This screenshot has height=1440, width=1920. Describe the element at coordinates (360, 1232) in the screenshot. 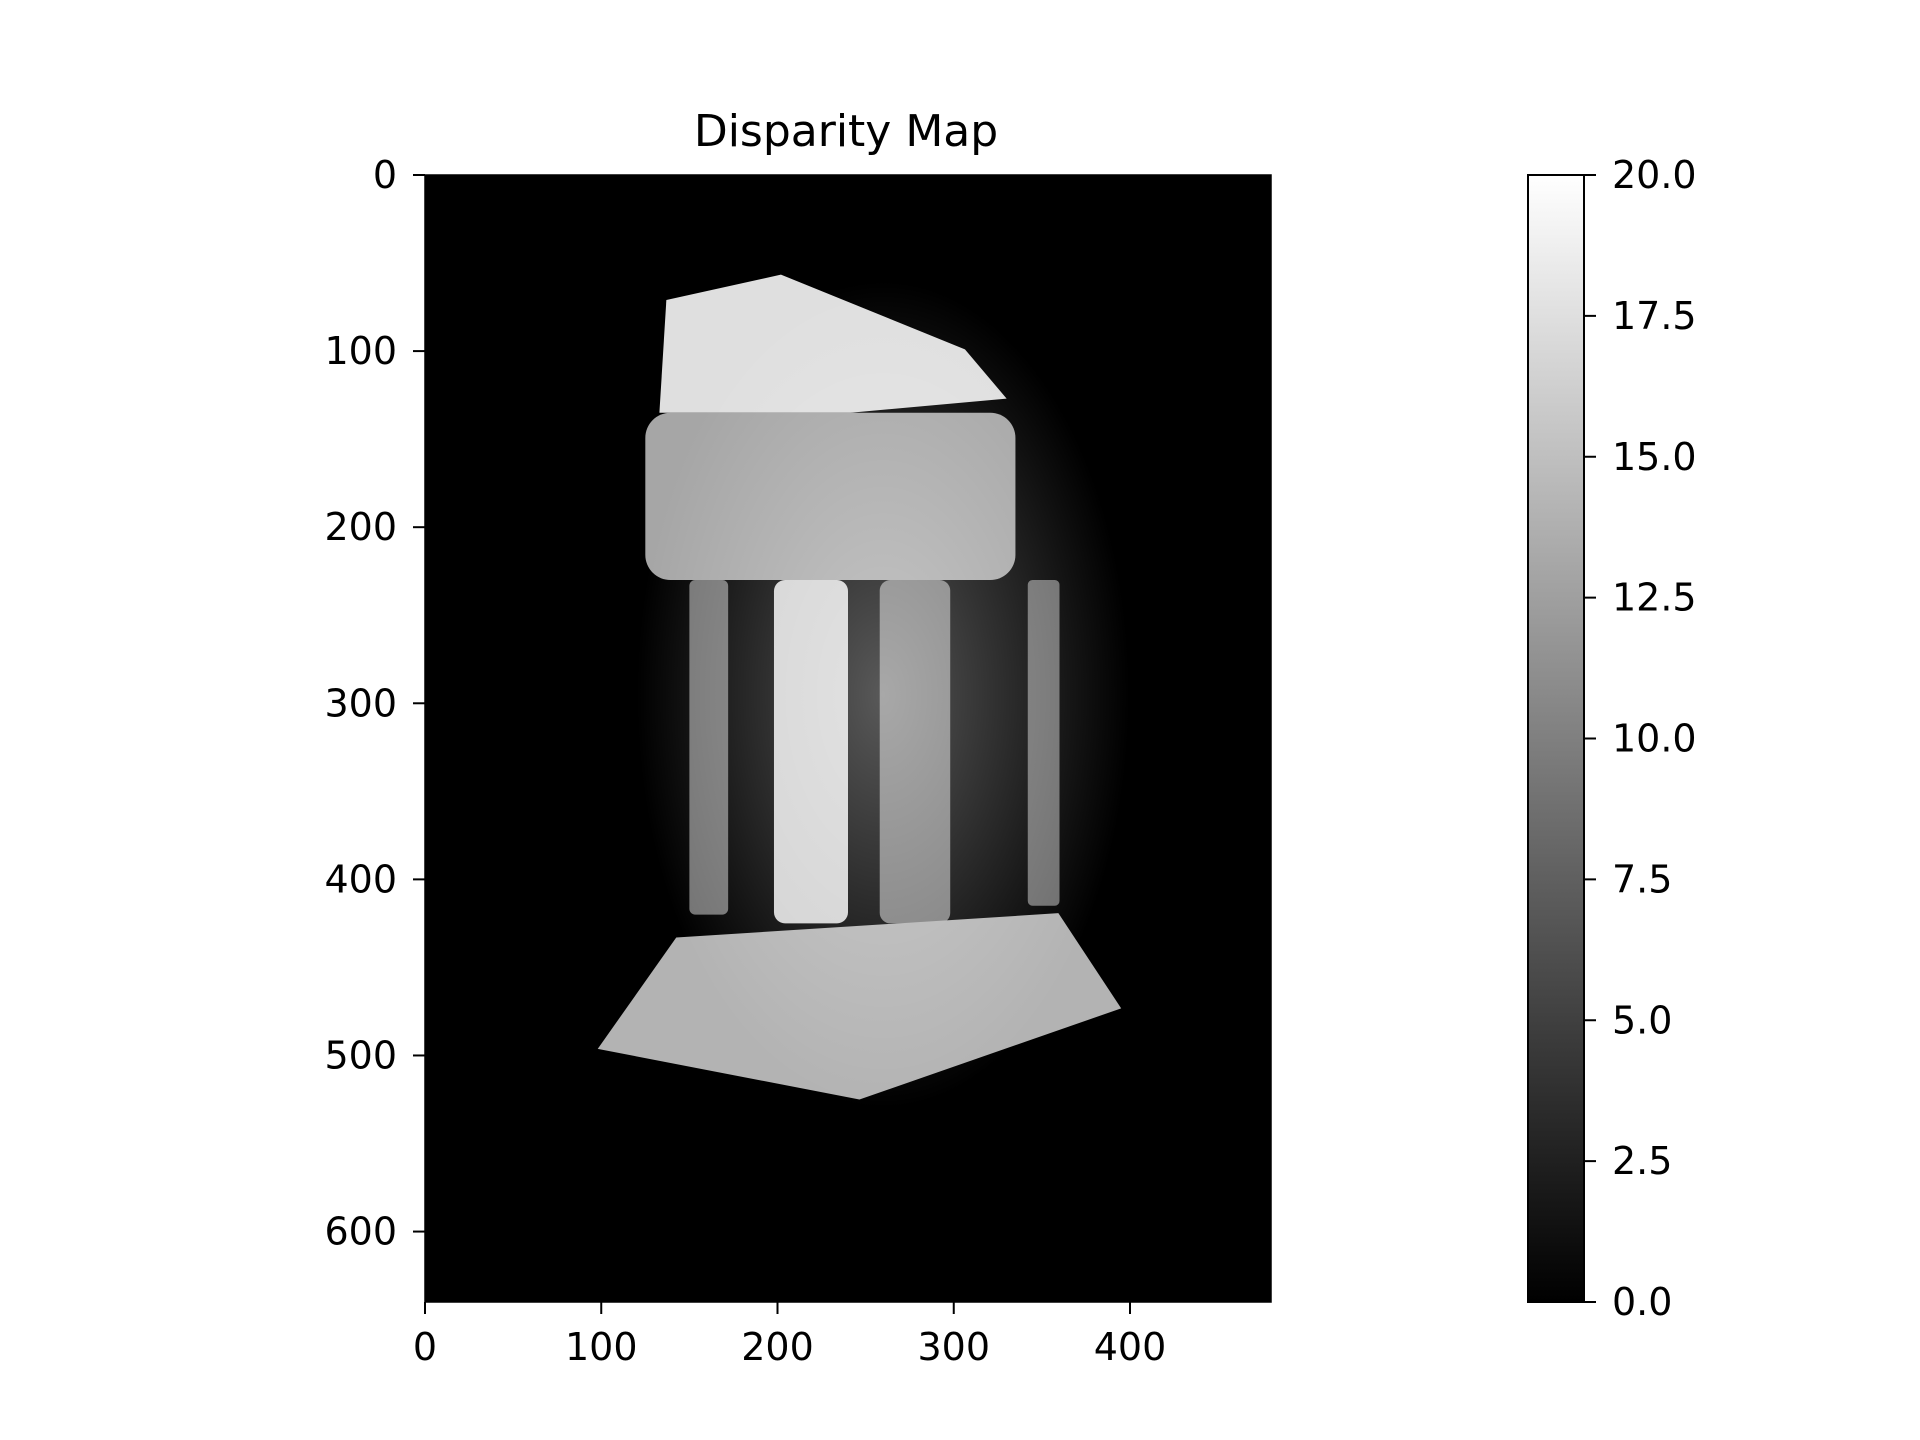

I see `y-tick-label: 600` at that location.